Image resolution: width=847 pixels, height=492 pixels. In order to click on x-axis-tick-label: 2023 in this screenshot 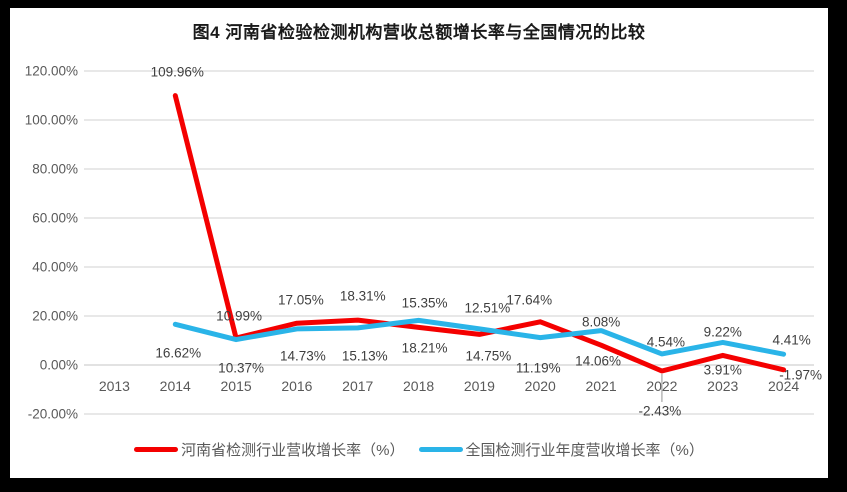, I will do `click(723, 386)`.